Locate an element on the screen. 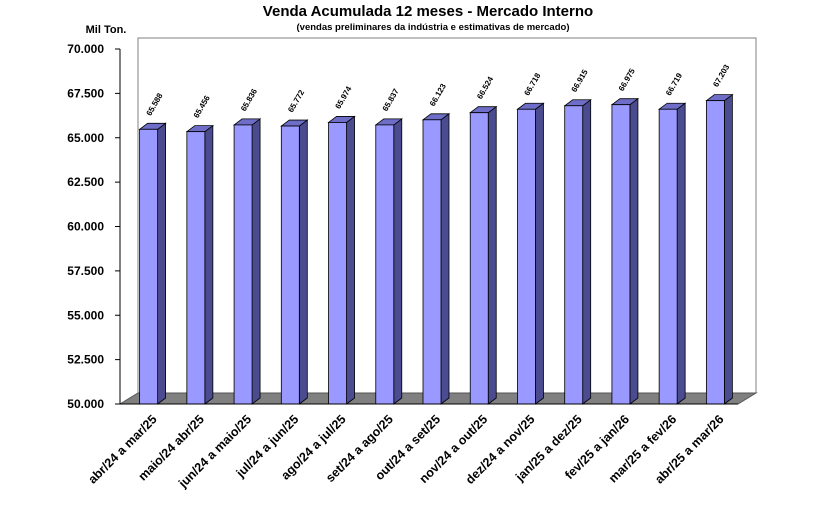  y-tick-label: 65.000 is located at coordinates (85, 138).